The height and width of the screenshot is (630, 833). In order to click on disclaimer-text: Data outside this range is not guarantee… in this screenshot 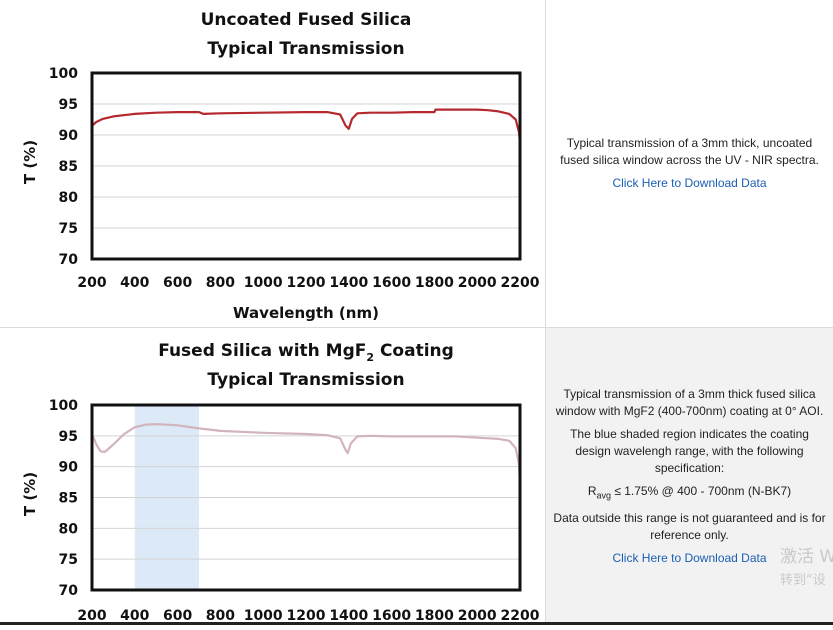, I will do `click(689, 527)`.